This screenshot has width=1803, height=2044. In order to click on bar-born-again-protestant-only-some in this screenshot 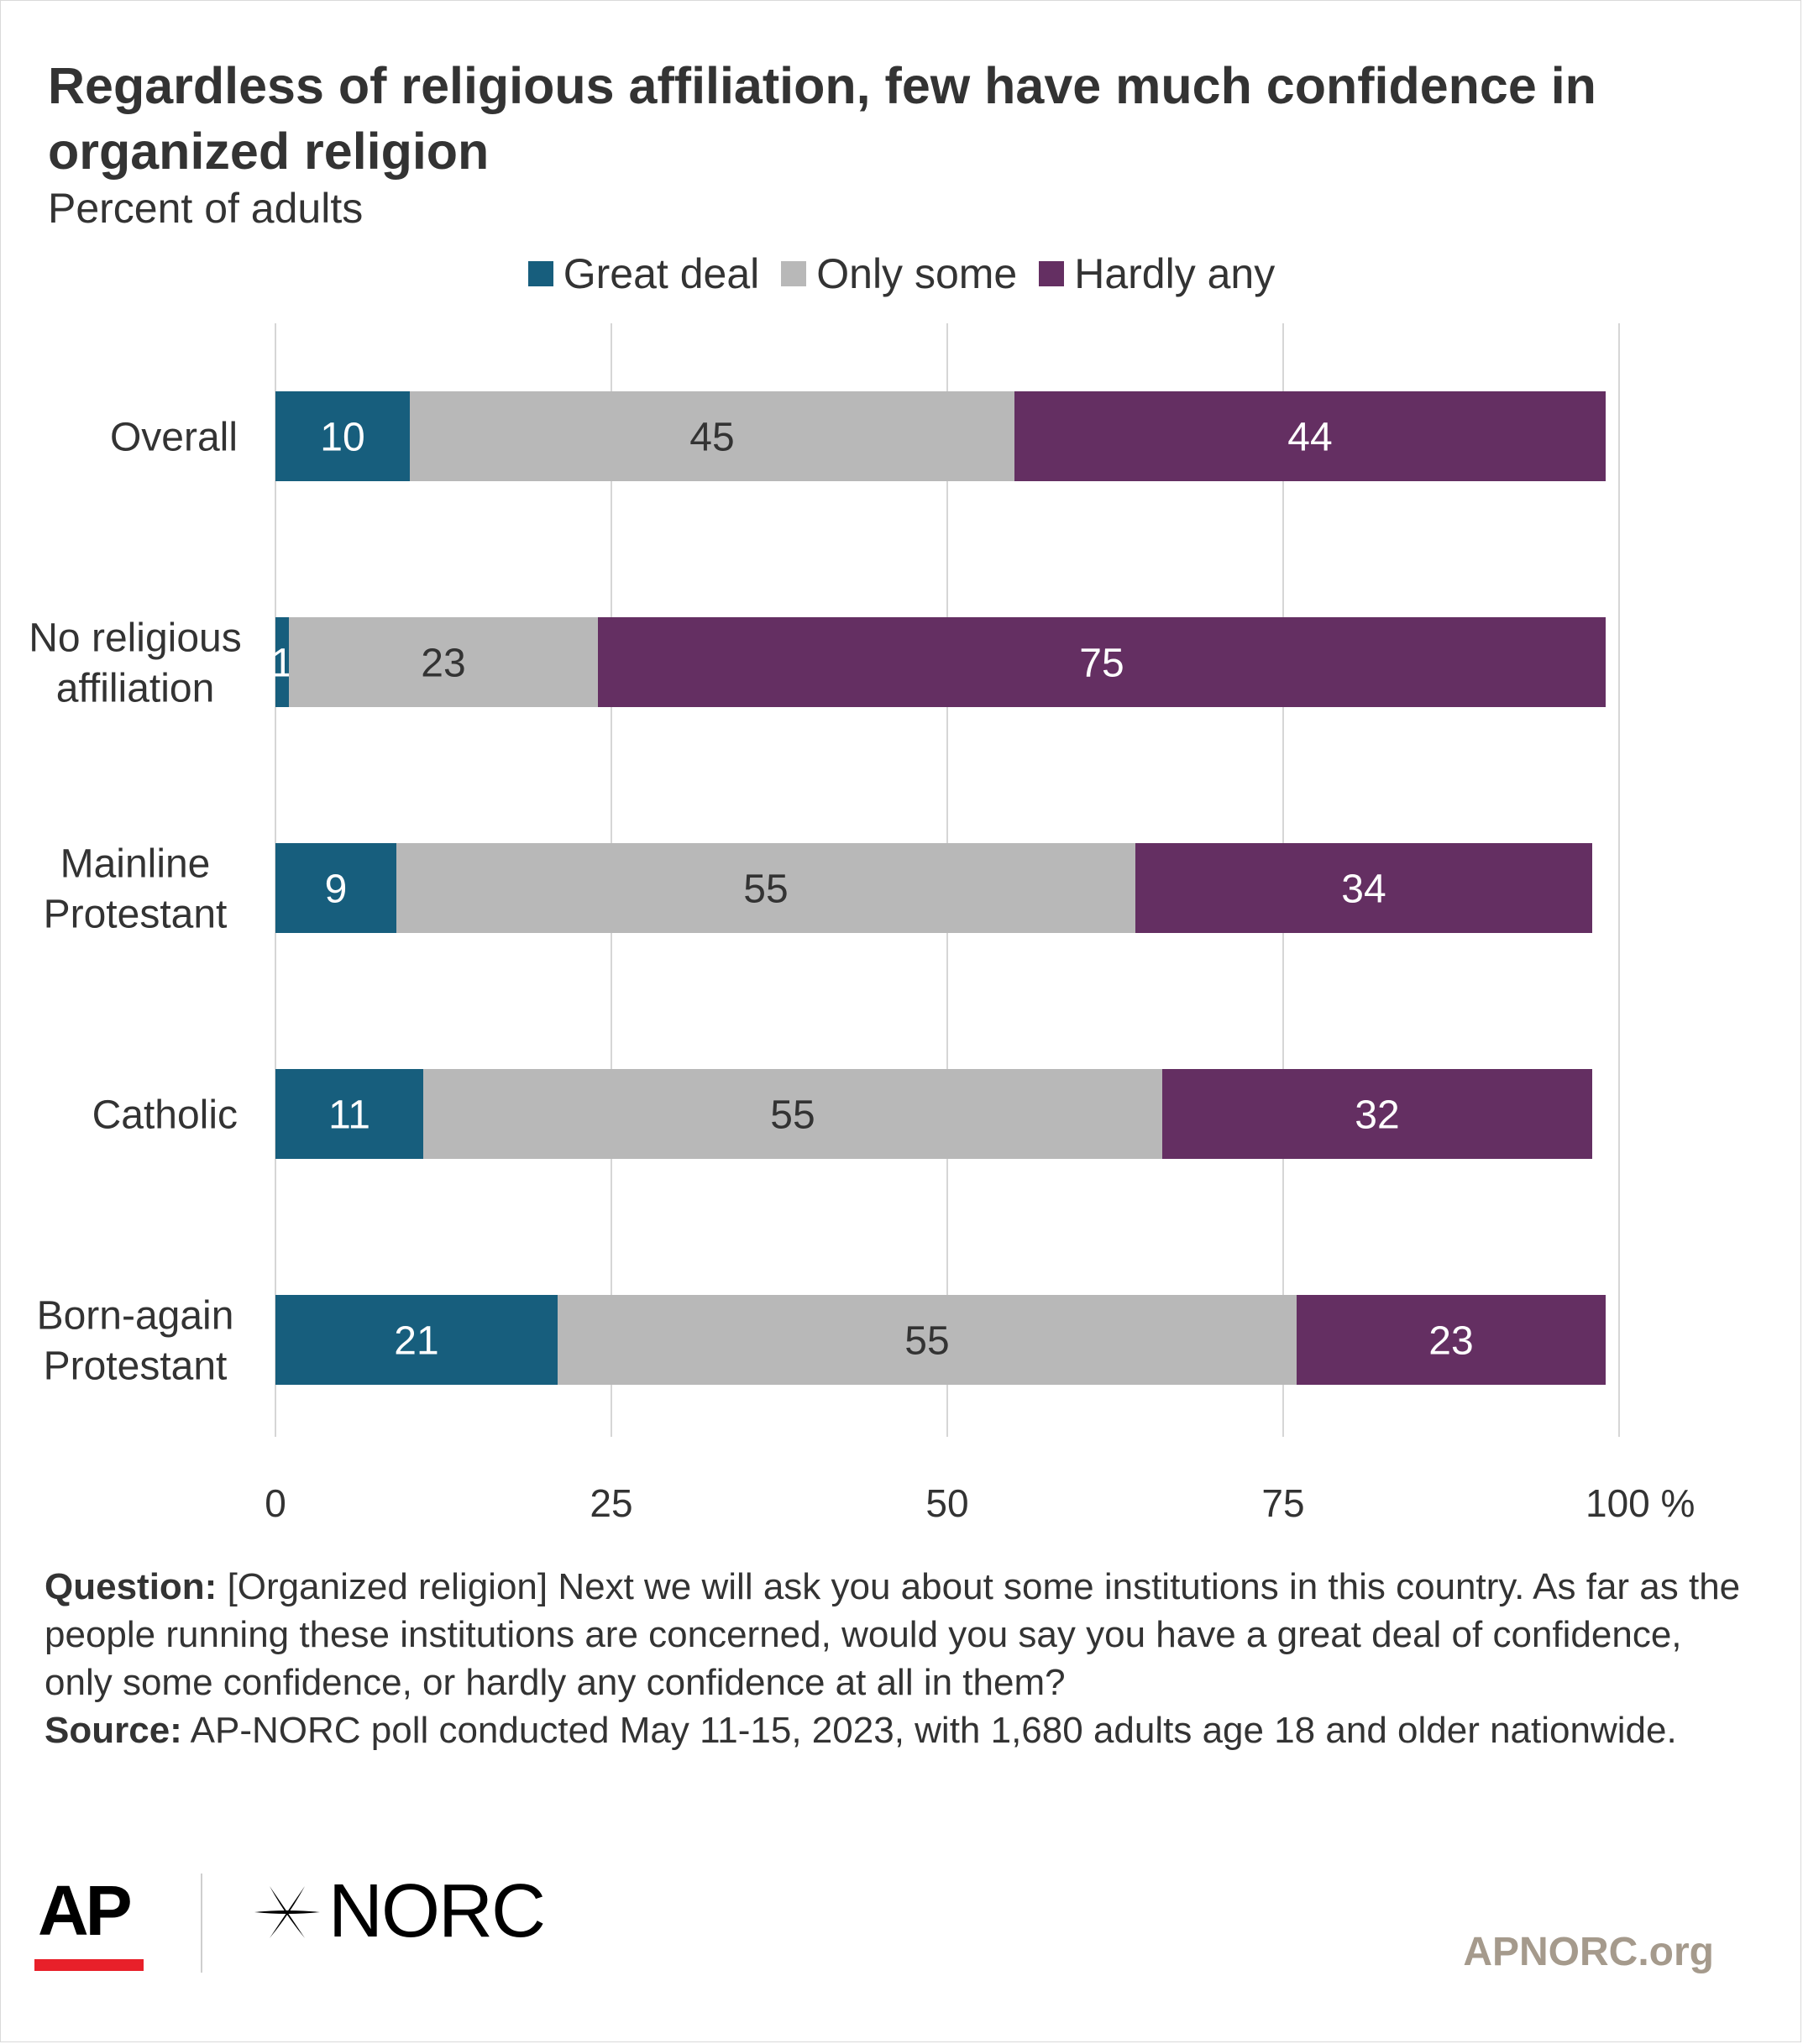, I will do `click(927, 1340)`.